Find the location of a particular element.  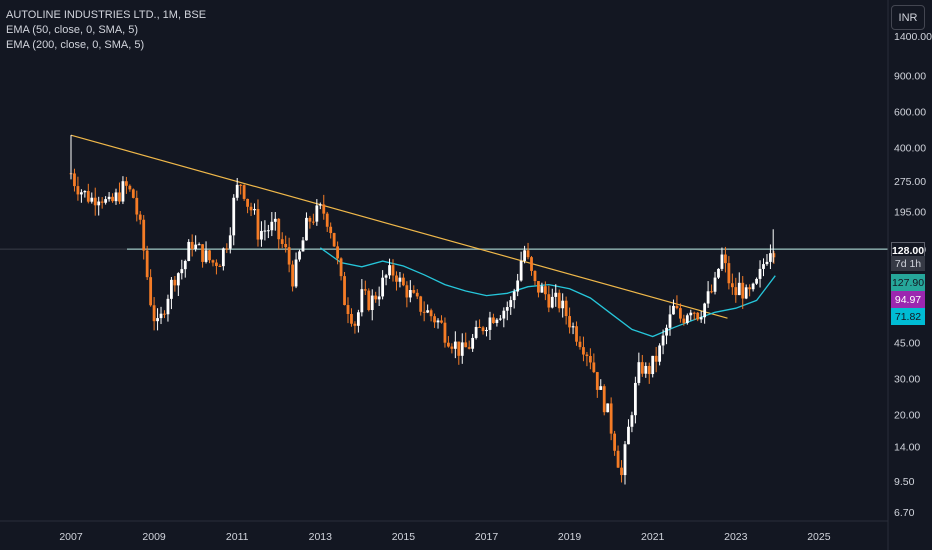

y-tick-label: 900.00 is located at coordinates (910, 76).